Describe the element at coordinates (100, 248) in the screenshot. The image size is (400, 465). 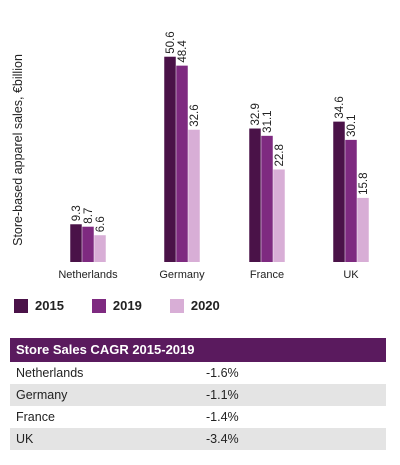
I see `bar-netherlands-2020` at that location.